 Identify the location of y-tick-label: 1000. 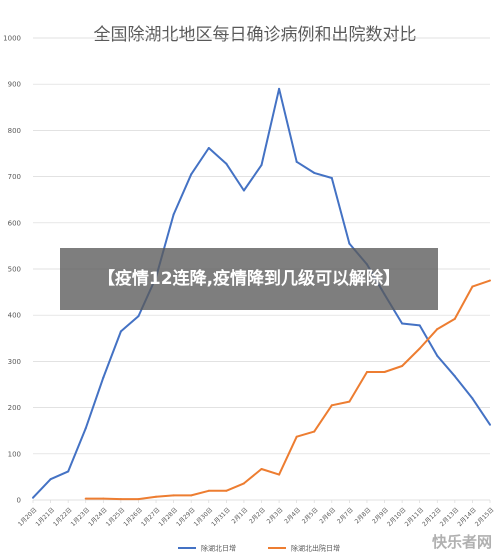
(12, 39).